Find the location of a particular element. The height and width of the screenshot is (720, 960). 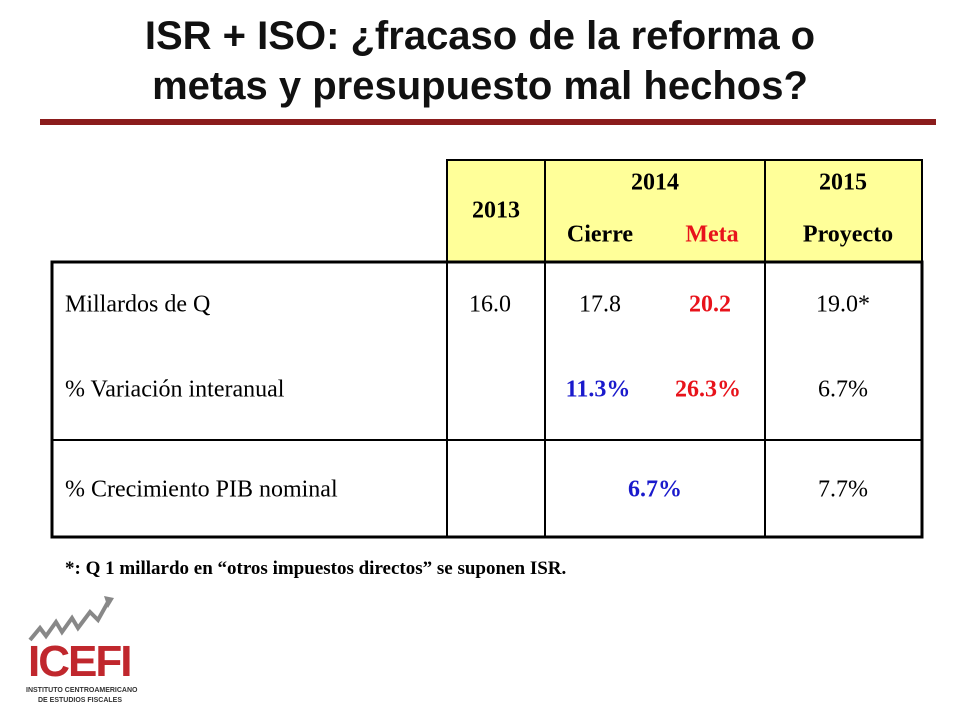

header-cell: Proyecto is located at coordinates (848, 234).